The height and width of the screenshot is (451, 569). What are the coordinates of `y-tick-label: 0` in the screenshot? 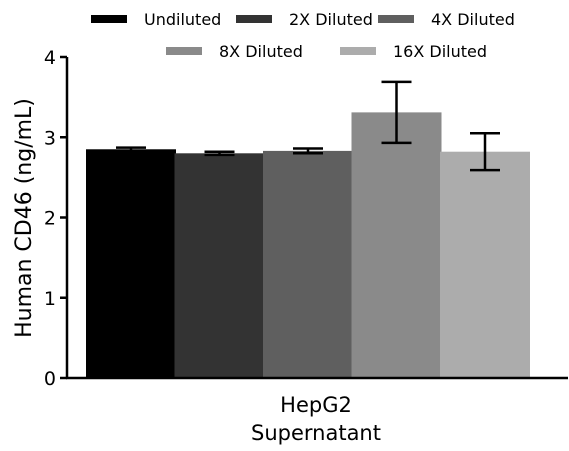 It's located at (50, 379).